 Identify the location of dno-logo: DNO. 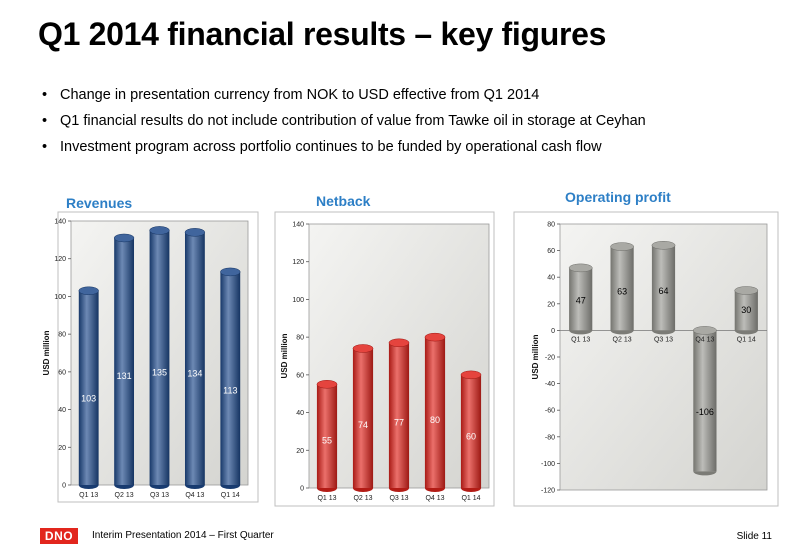
(59, 536).